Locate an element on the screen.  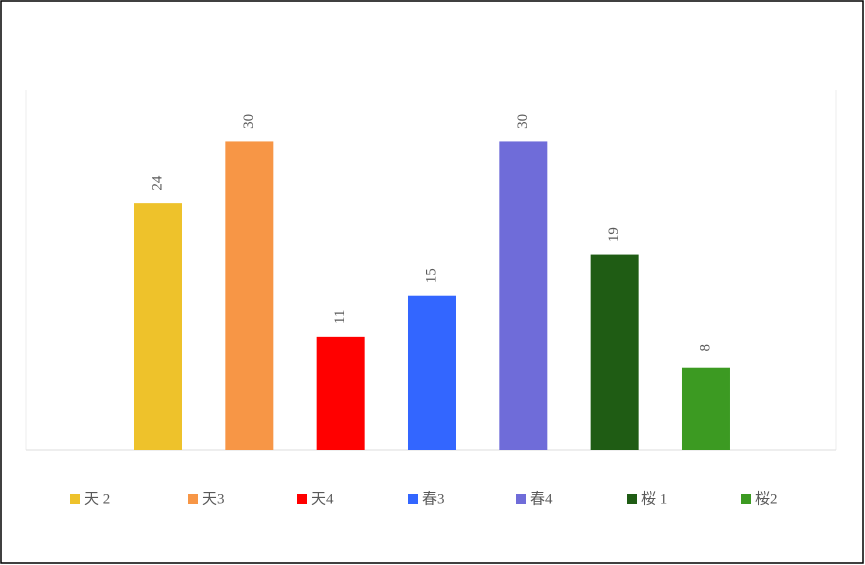
data-label: 11 is located at coordinates (340, 317).